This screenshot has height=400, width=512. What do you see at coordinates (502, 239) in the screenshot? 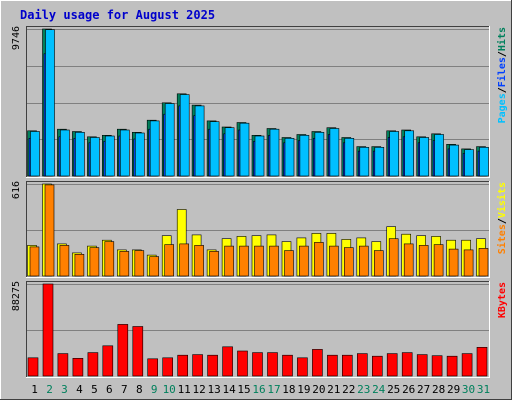
I see `legend-entry: Sites` at bounding box center [502, 239].